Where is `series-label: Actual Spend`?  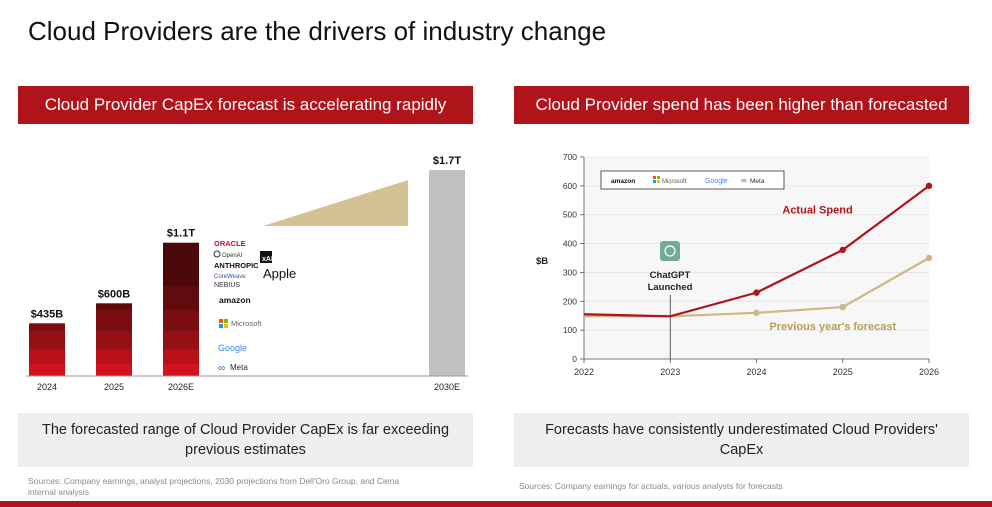
series-label: Actual Spend is located at coordinates (817, 210).